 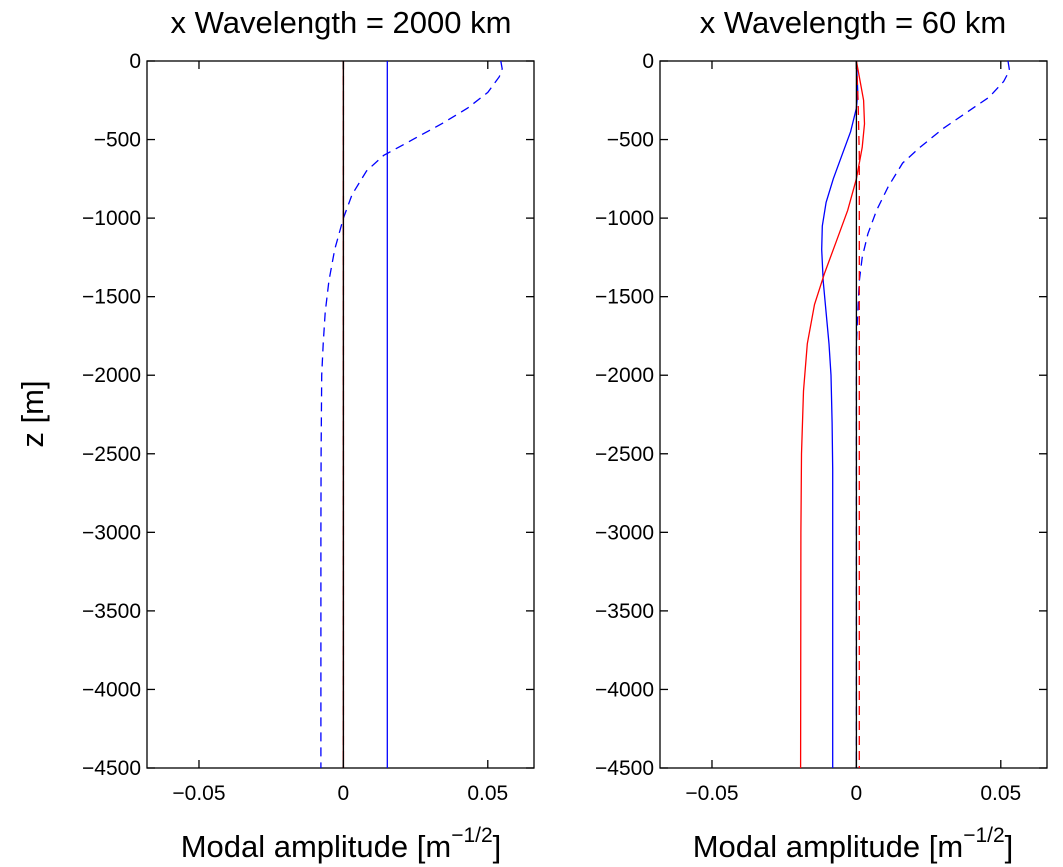 What do you see at coordinates (711, 793) in the screenshot?
I see `right-x-tick-label: −0.05` at bounding box center [711, 793].